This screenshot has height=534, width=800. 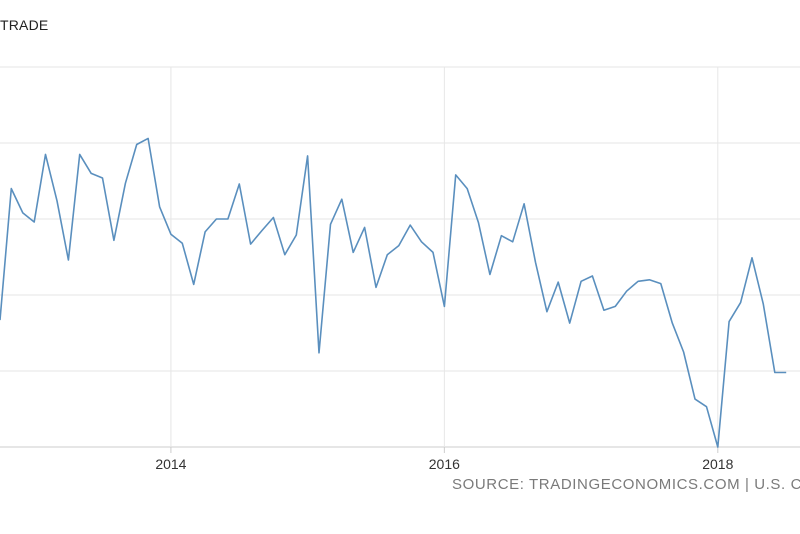 I want to click on chart-title: TRADE, so click(x=24, y=25).